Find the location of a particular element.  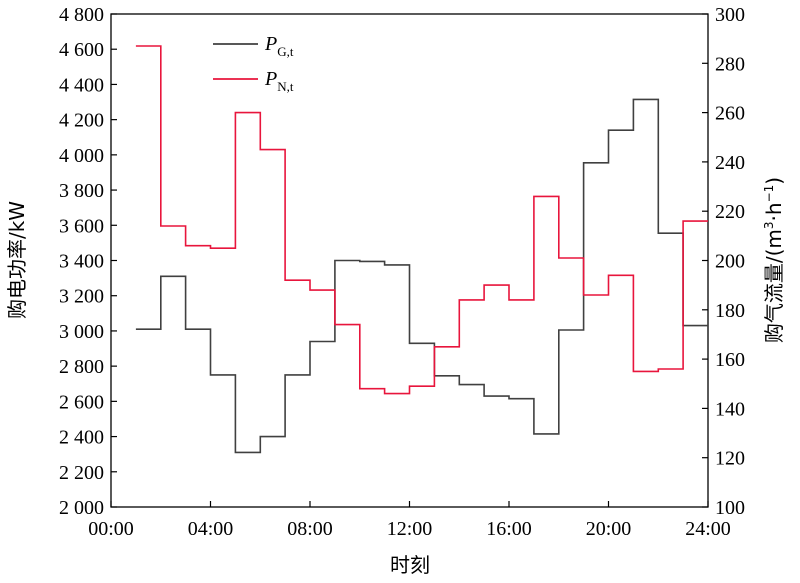

right-tick-label: 200 is located at coordinates (730, 262).